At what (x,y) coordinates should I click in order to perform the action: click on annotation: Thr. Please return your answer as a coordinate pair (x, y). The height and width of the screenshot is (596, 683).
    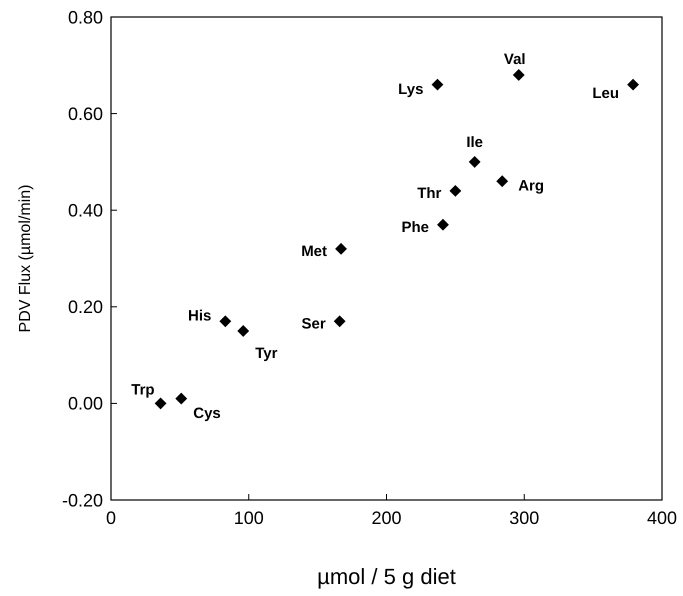
    Looking at the image, I should click on (429, 193).